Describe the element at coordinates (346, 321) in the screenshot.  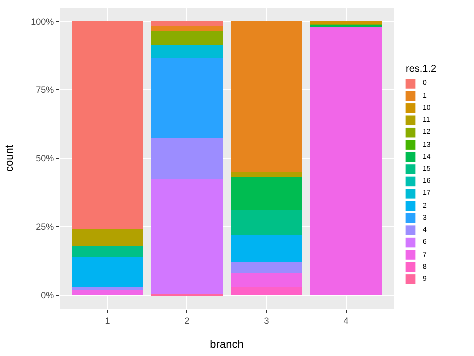
I see `x-tick-label: 4` at that location.